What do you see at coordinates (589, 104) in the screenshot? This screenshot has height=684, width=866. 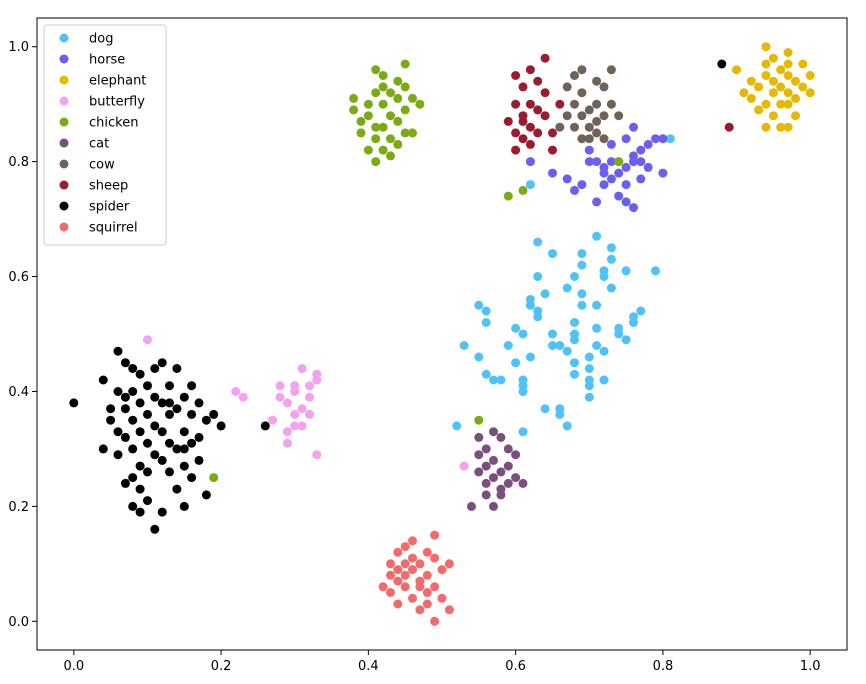 I see `series-cow` at bounding box center [589, 104].